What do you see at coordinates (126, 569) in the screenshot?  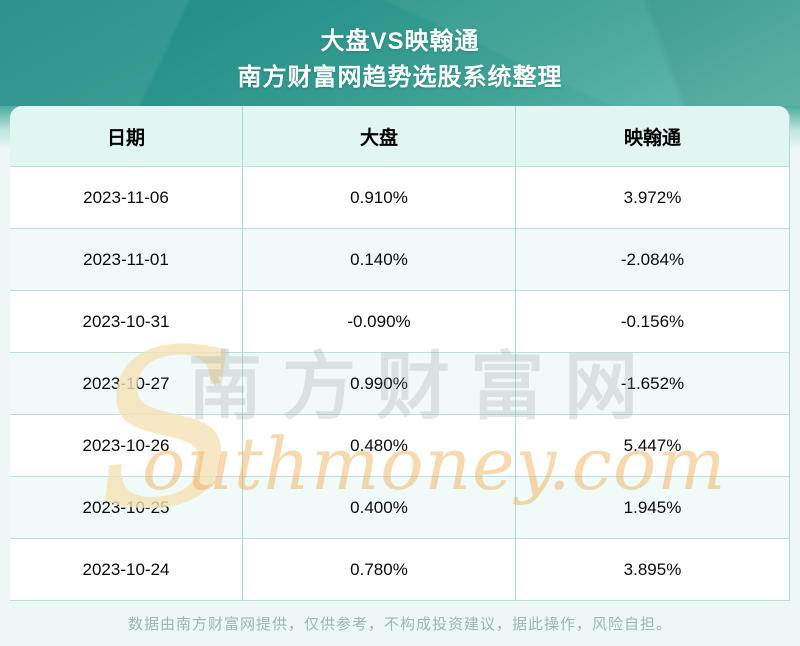 I see `date-cell: 2023-10-24` at bounding box center [126, 569].